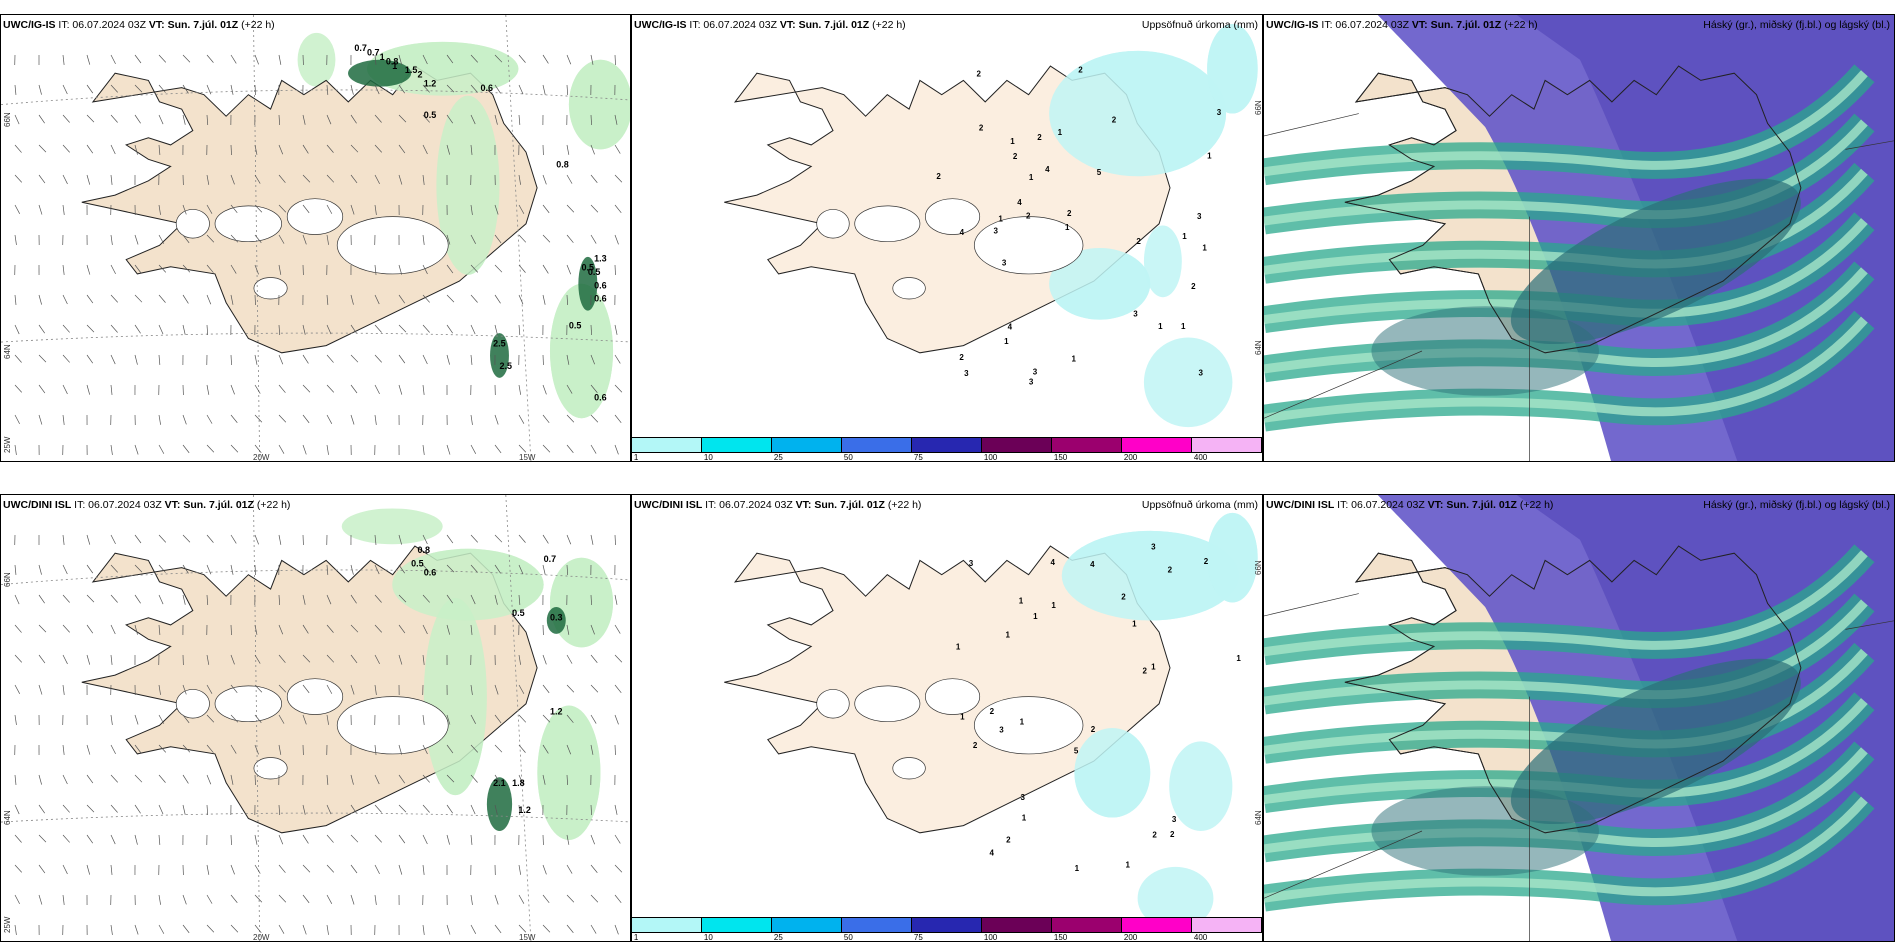 The height and width of the screenshot is (950, 1900). What do you see at coordinates (7, 924) in the screenshot?
I see `lon-label-25: 25W` at bounding box center [7, 924].